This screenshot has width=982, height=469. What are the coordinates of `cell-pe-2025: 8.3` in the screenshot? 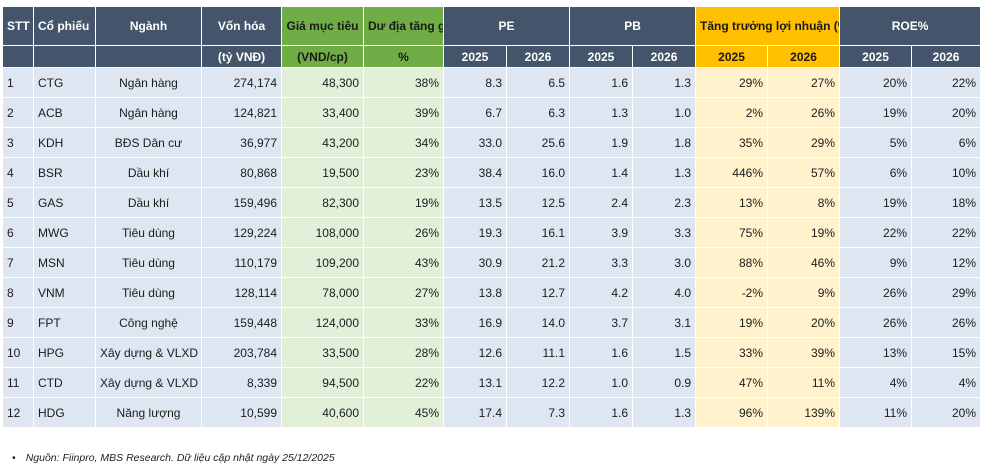 It's located at (475, 82).